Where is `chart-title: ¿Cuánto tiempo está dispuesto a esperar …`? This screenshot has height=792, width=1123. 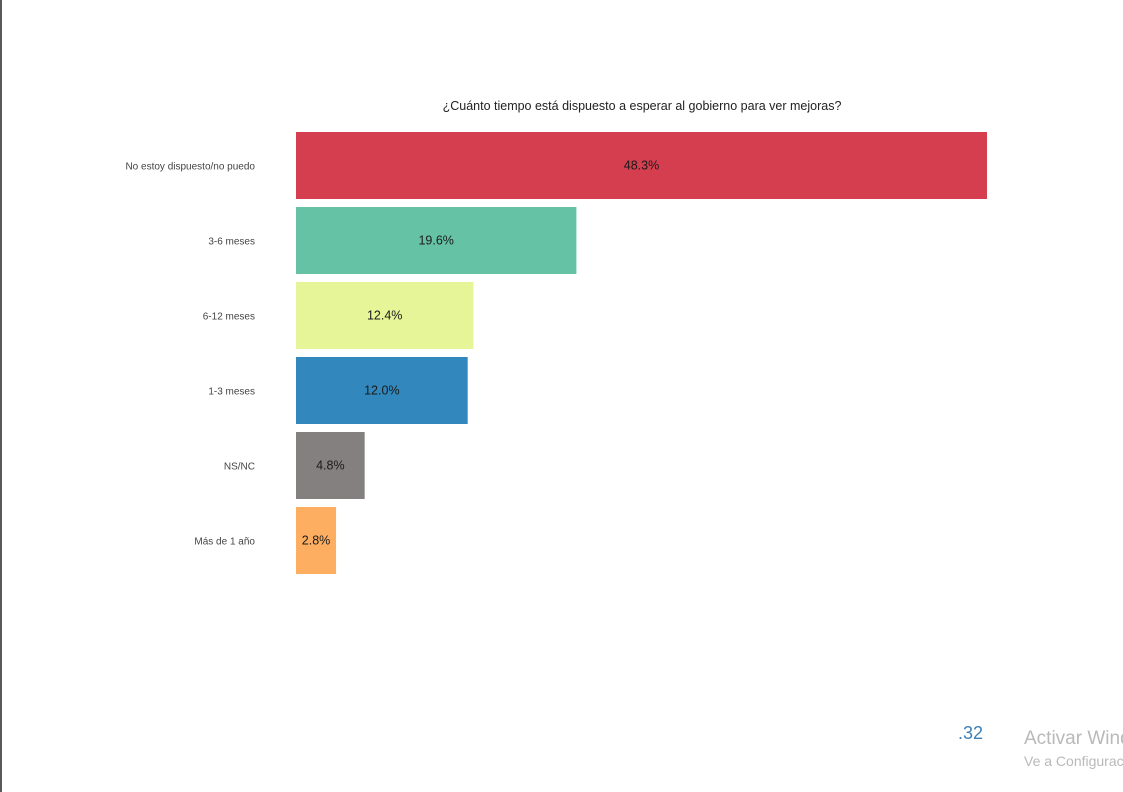 chart-title: ¿Cuánto tiempo está dispuesto a esperar … is located at coordinates (642, 106).